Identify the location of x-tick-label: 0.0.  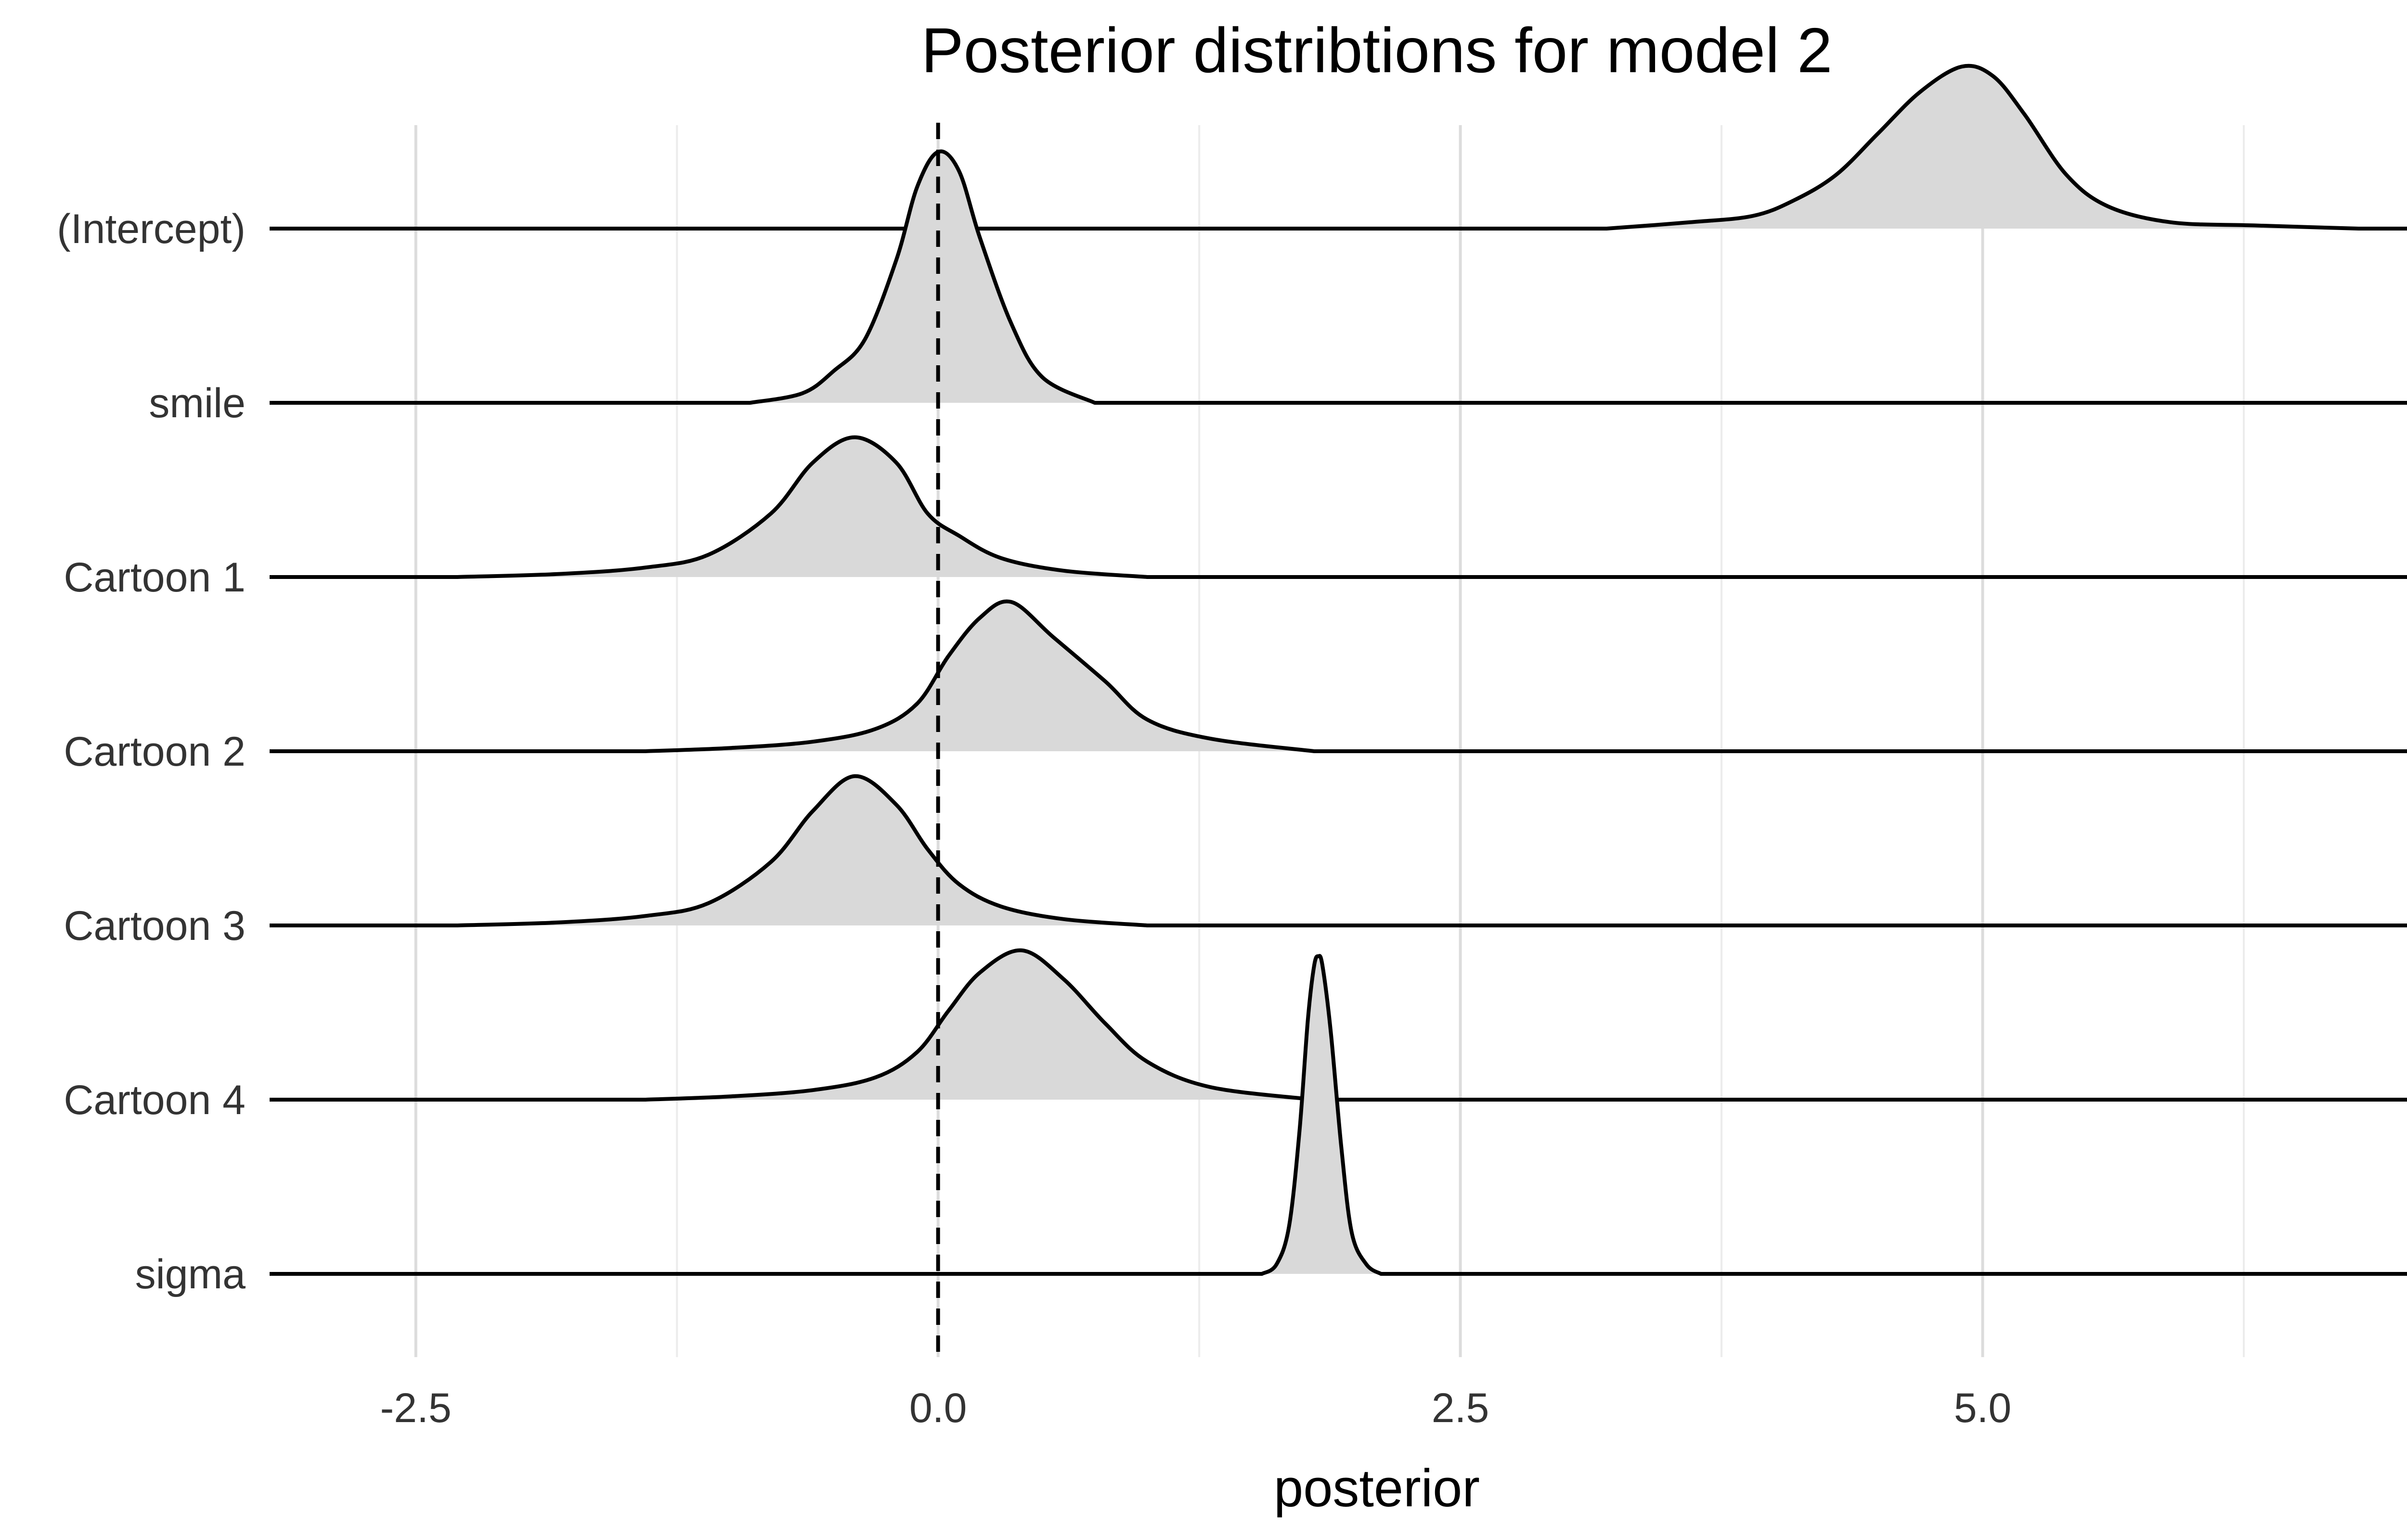
(938, 1408).